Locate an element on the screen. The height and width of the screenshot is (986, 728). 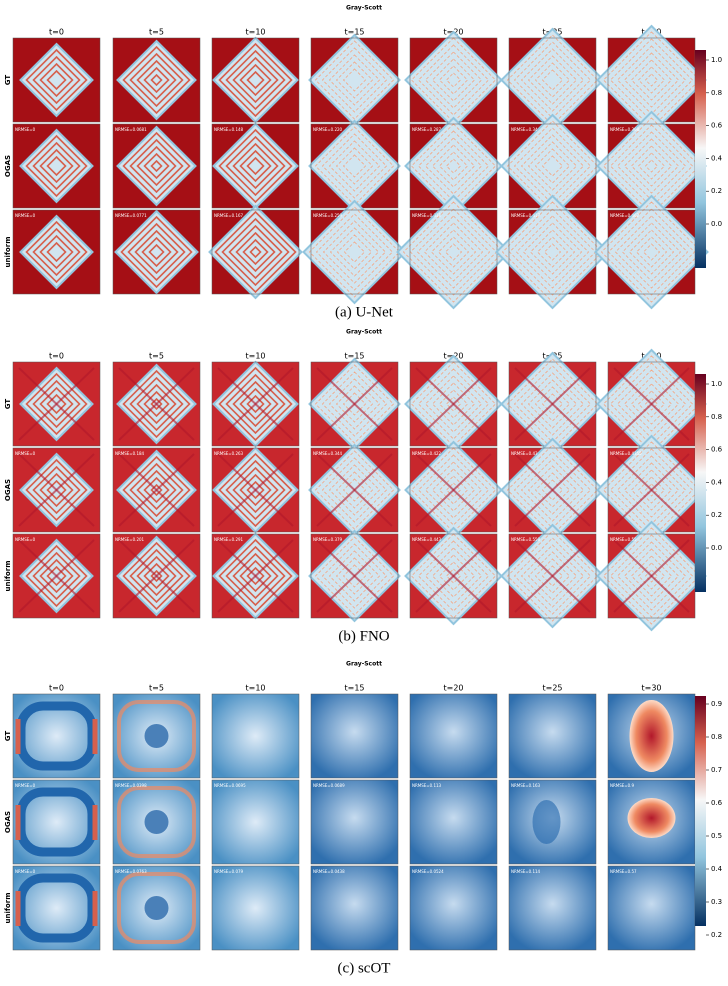
column-label: t=0 is located at coordinates (56, 32).